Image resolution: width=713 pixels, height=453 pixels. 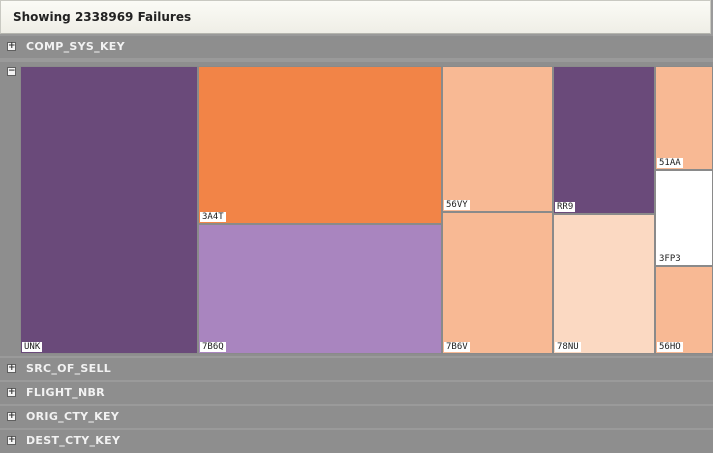 What do you see at coordinates (457, 205) in the screenshot?
I see `tile-label-56vy: 56VY` at bounding box center [457, 205].